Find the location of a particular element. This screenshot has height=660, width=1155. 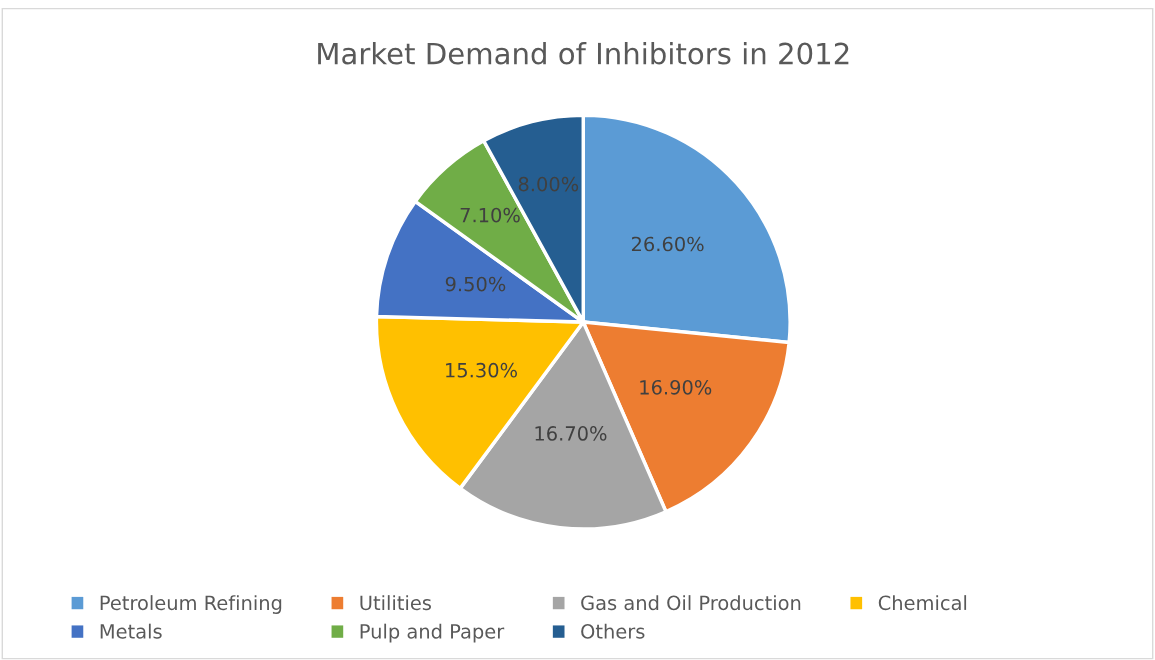

data-label: 9.50% is located at coordinates (475, 284).